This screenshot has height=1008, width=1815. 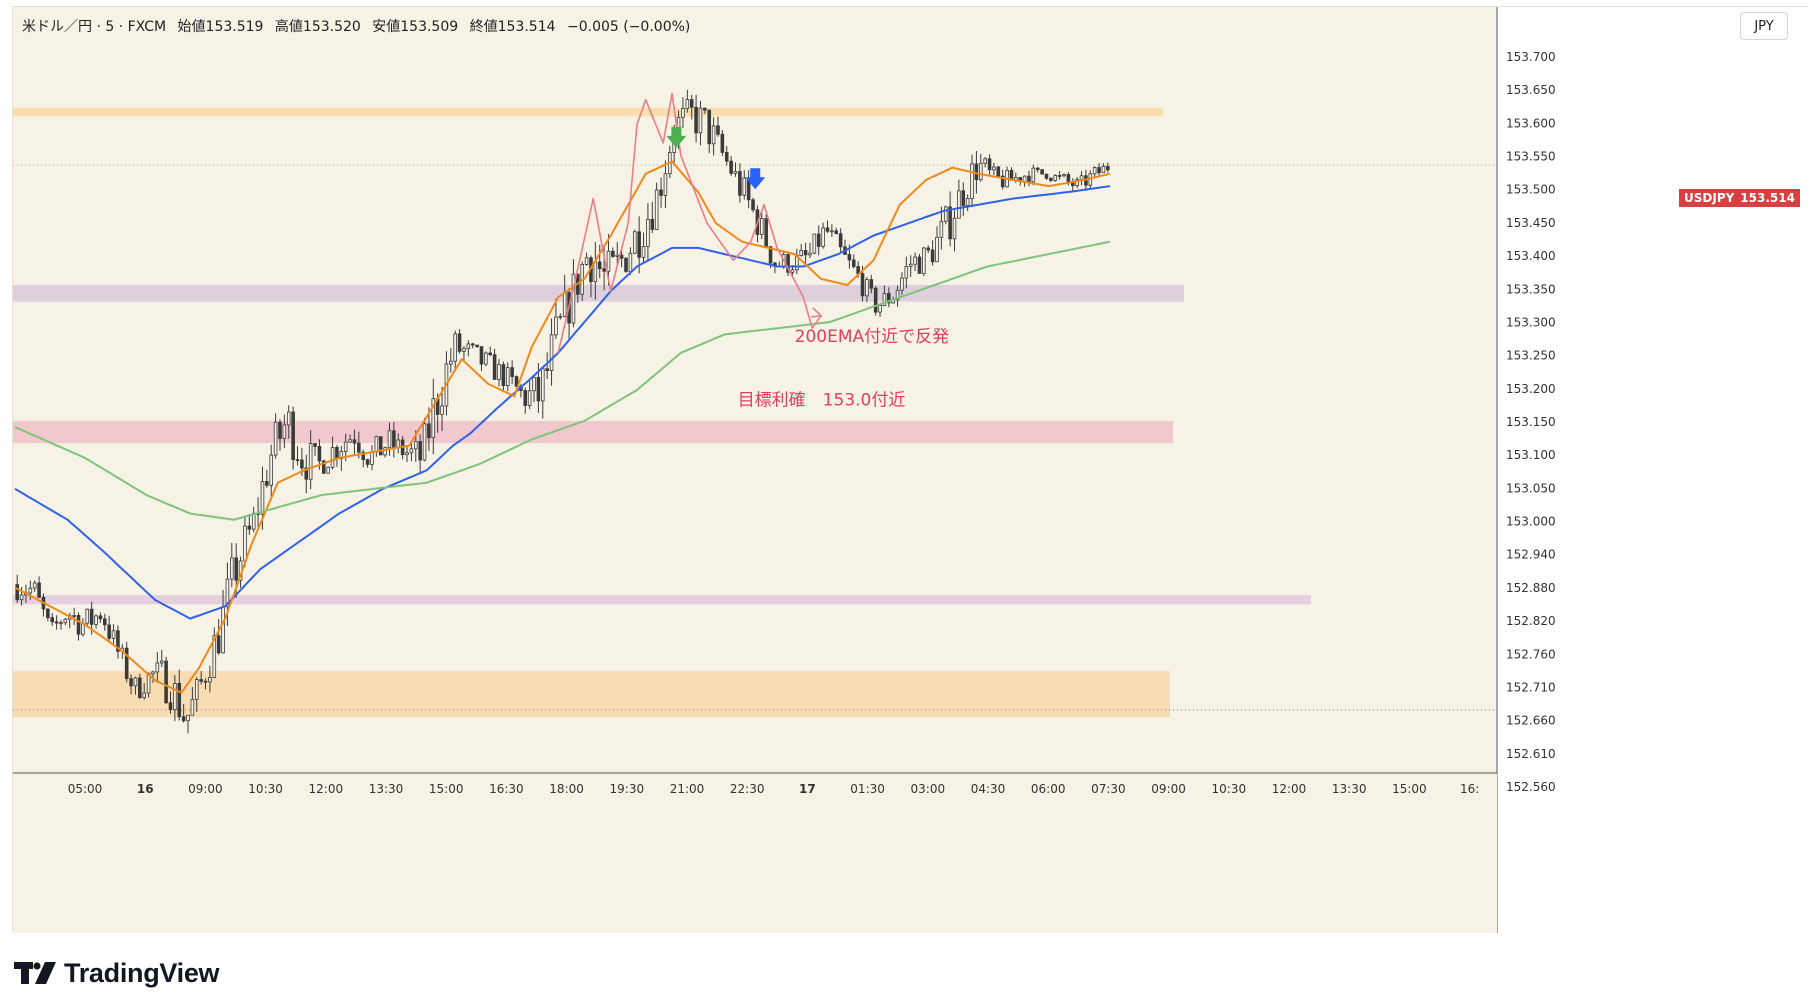 I want to click on tradingview-logo: TradingView, so click(x=117, y=973).